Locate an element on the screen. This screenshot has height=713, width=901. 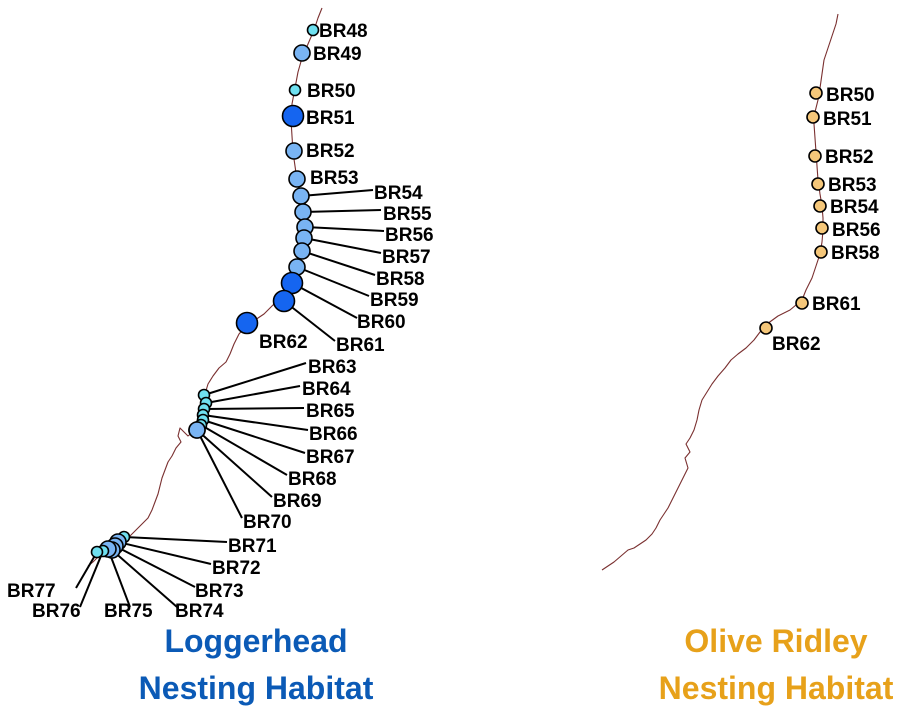
olive-ridley-site-br54 is located at coordinates (820, 206).